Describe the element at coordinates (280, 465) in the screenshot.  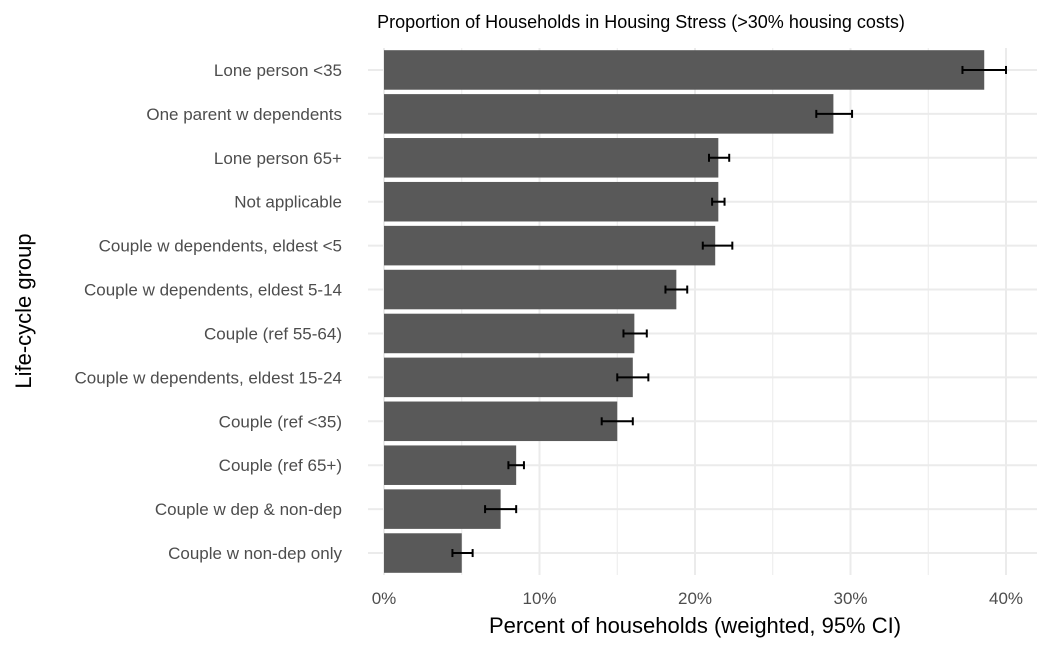
I see `y-tick-label: Couple (ref 65+)` at that location.